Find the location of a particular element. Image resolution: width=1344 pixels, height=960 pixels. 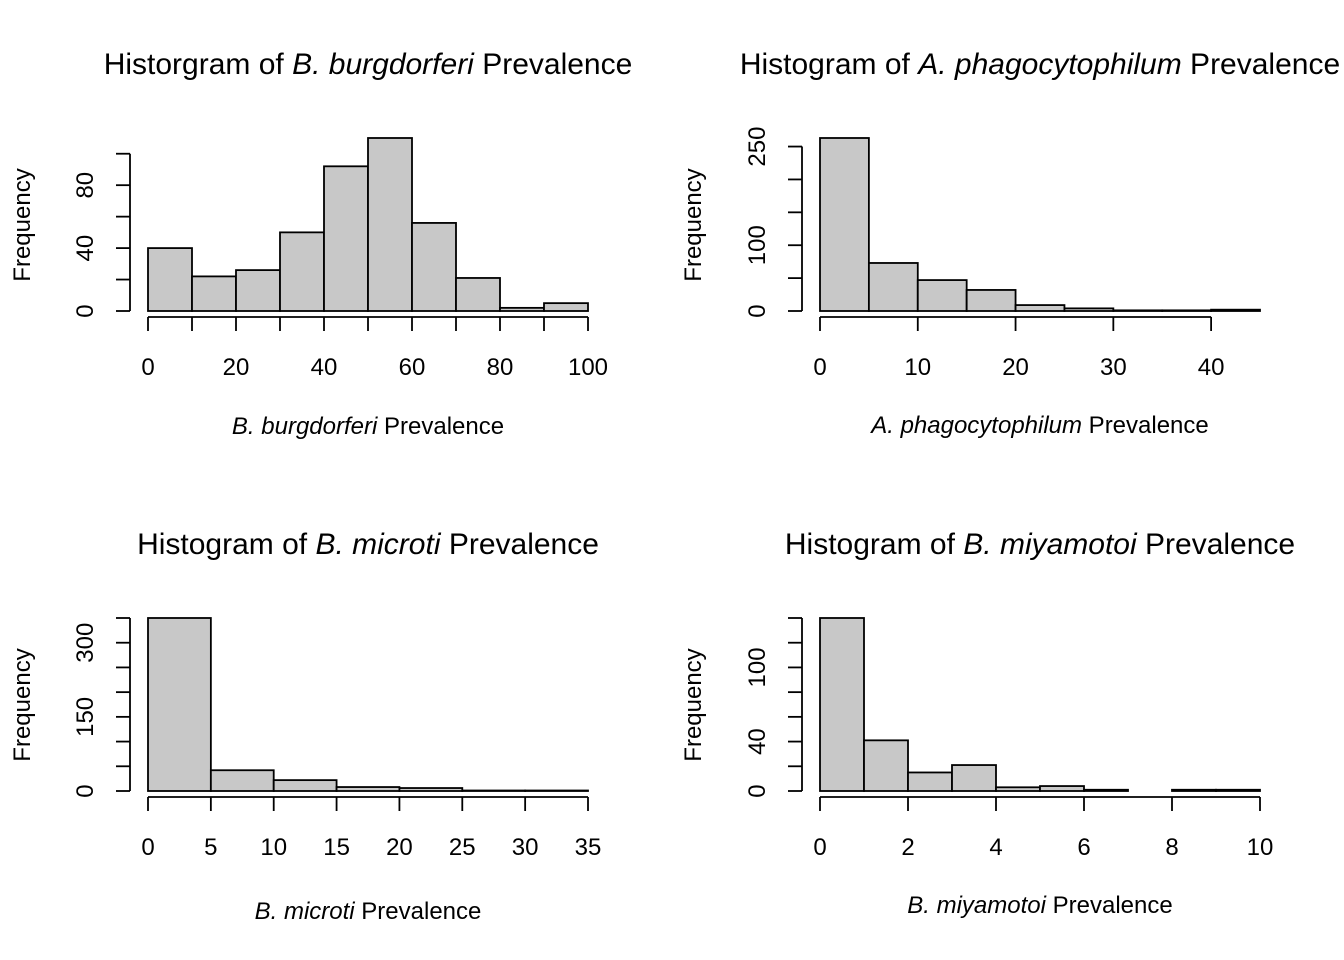

chart-title-part: Historgram of is located at coordinates (198, 64).